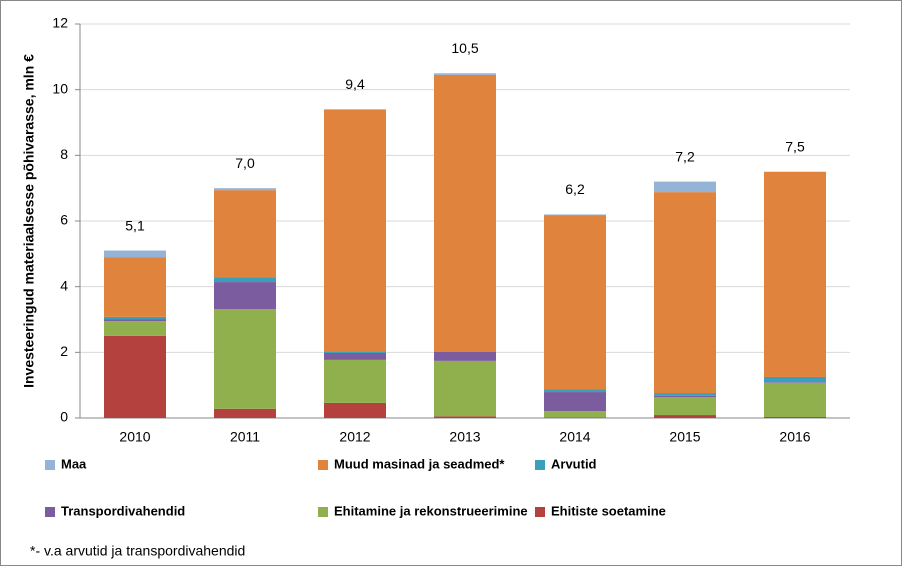 The width and height of the screenshot is (903, 567). I want to click on footnote: *- v.a arvutid ja transpordivahendid, so click(137, 551).